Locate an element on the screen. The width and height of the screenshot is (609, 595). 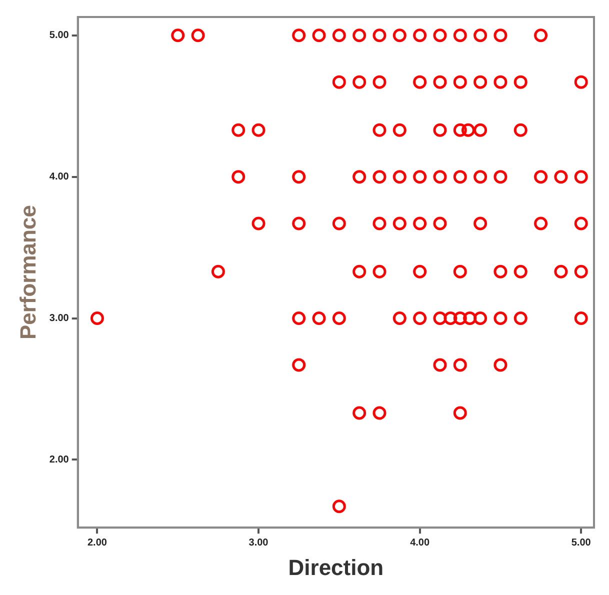
x-tick-label: 2.00 is located at coordinates (97, 542).